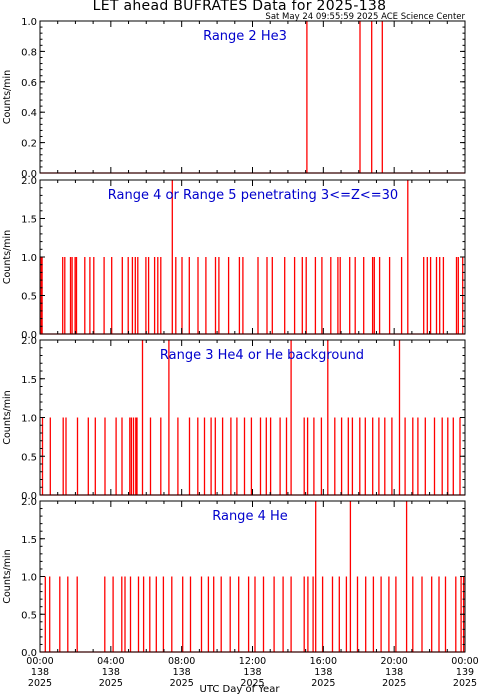  What do you see at coordinates (245, 36) in the screenshot?
I see `panel-title-1: Range 2 He3` at bounding box center [245, 36].